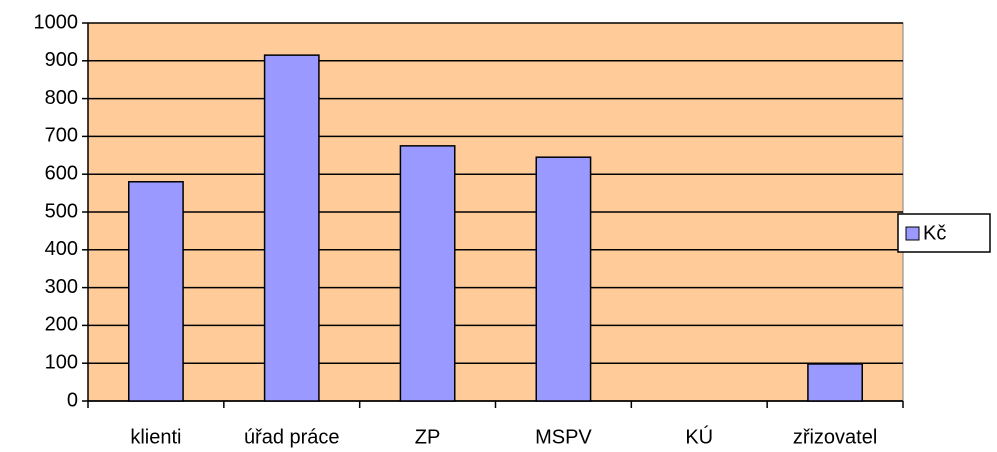 Image resolution: width=997 pixels, height=452 pixels. I want to click on x-tick-label: klienti, so click(155, 437).